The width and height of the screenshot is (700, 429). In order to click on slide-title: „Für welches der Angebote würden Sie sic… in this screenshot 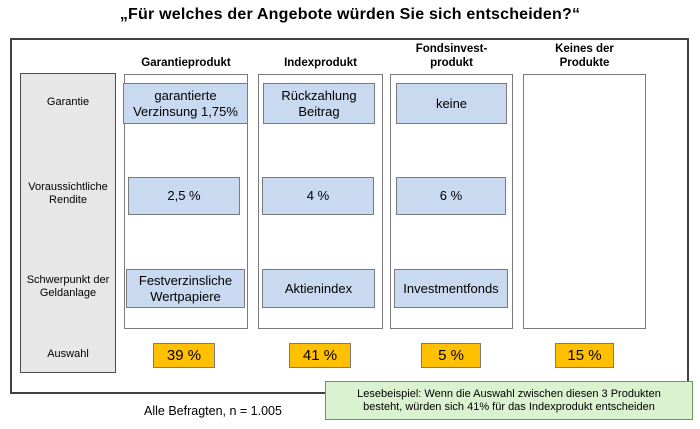, I will do `click(350, 14)`.